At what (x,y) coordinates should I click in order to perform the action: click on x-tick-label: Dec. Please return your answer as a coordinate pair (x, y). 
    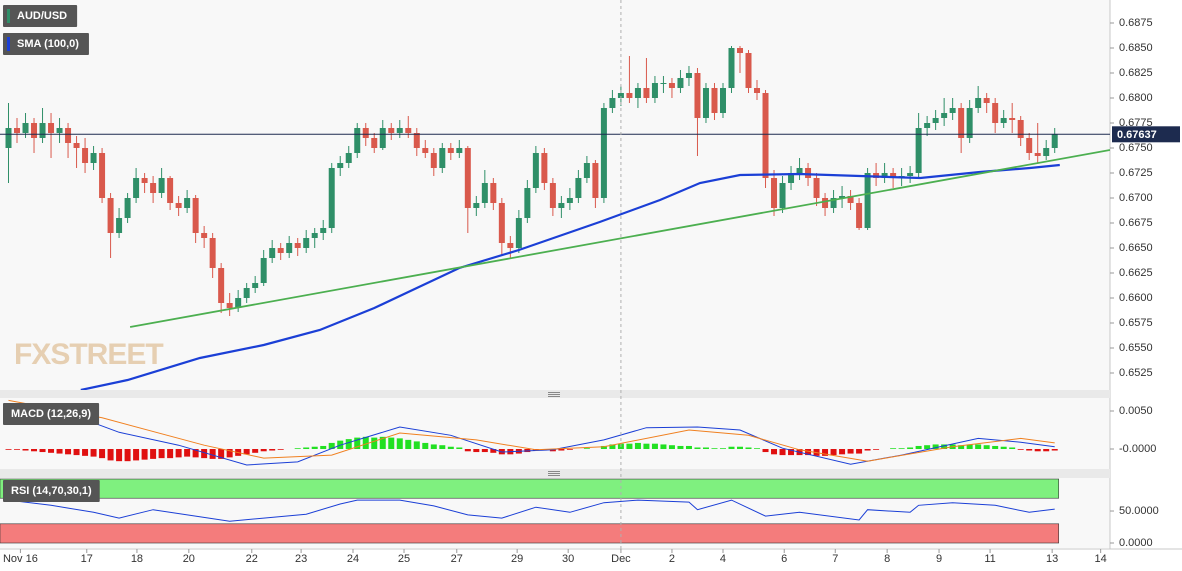
    Looking at the image, I should click on (621, 559).